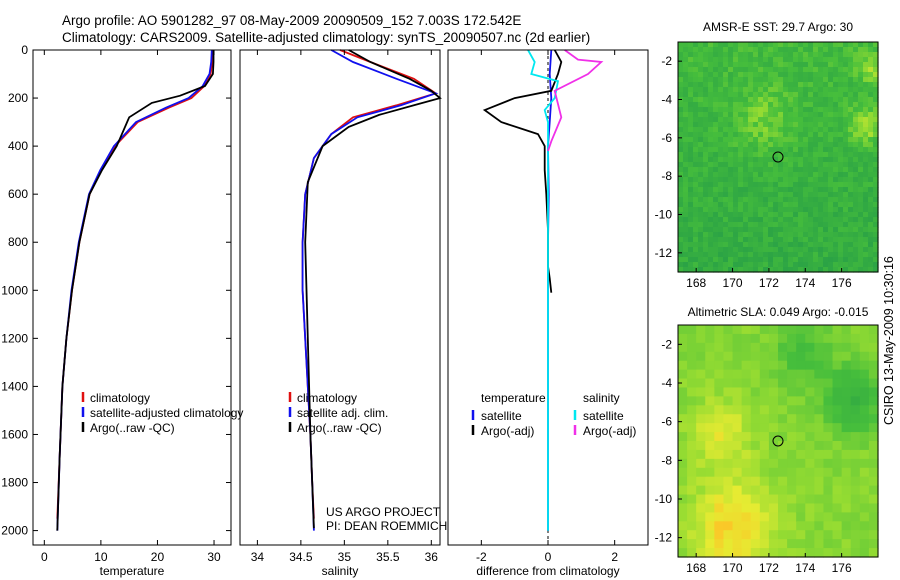 This screenshot has width=900, height=580. I want to click on series-line, so click(543, 290).